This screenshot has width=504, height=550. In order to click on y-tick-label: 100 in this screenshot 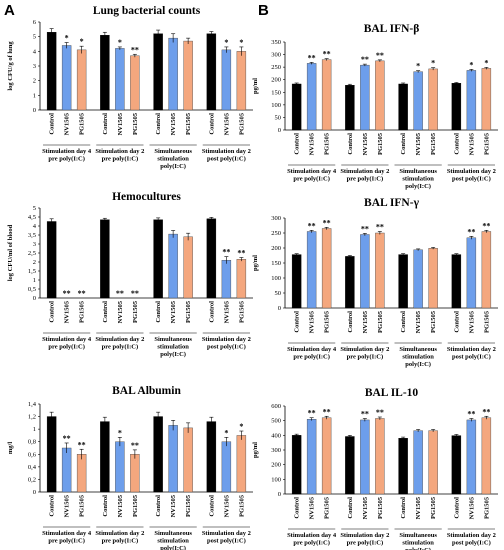, I will do `click(276, 278)`.